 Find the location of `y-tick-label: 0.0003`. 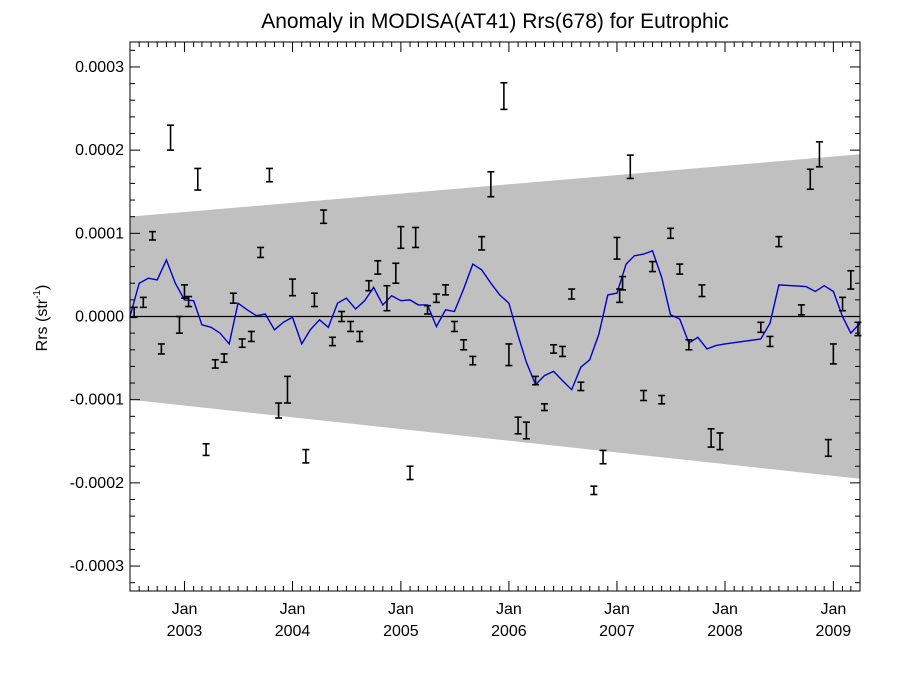

y-tick-label: 0.0003 is located at coordinates (99, 67).